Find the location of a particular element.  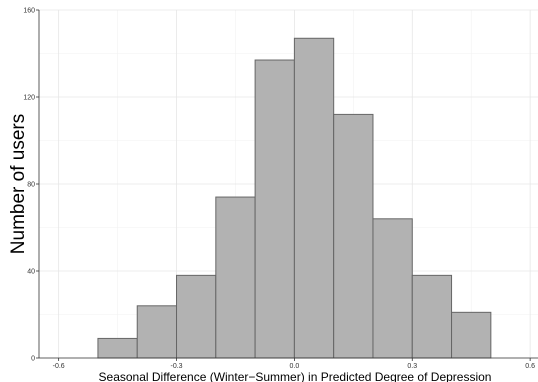

y-tick-label: 120 is located at coordinates (29, 98).